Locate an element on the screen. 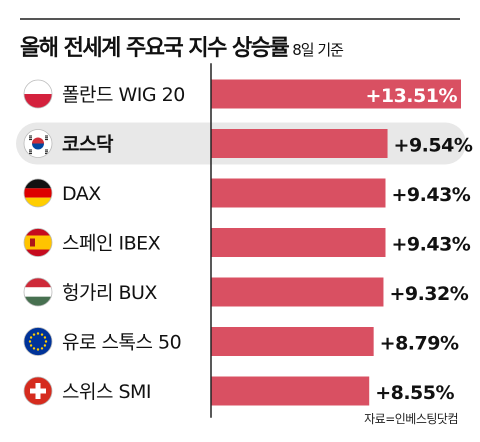  flag-gold is located at coordinates (38, 202).